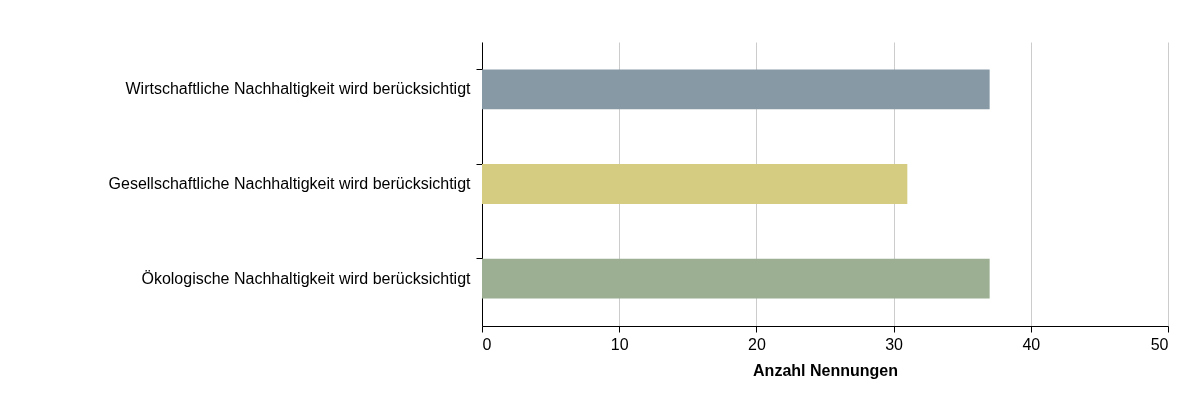 The height and width of the screenshot is (401, 1190). Describe the element at coordinates (757, 344) in the screenshot. I see `x-tick-label: 20` at that location.